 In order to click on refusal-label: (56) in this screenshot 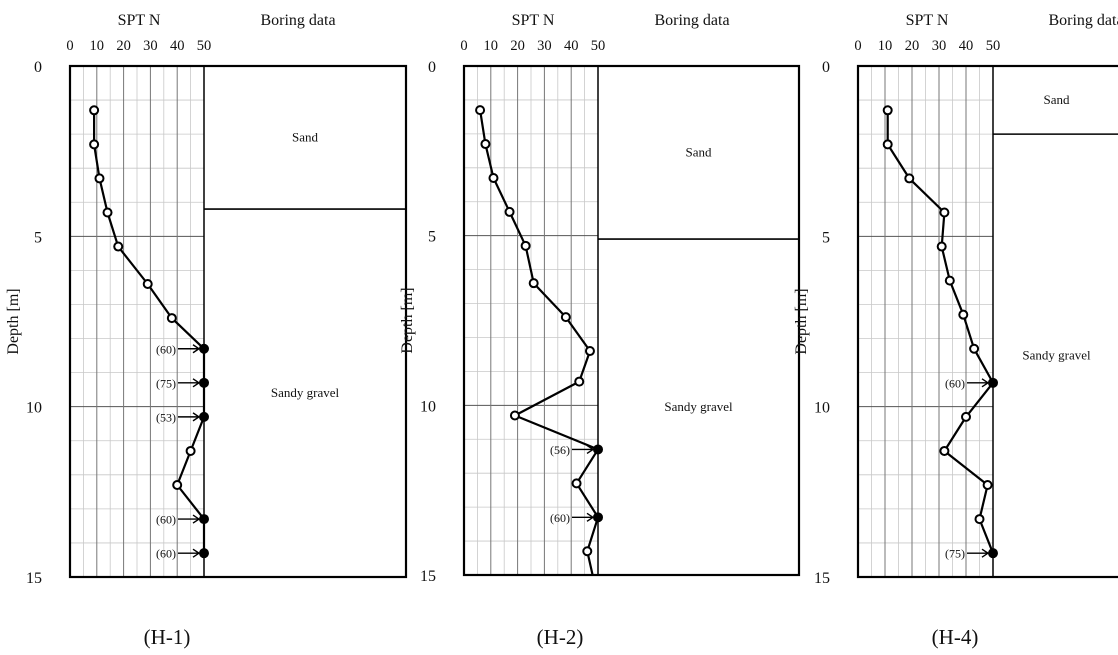, I will do `click(560, 450)`.